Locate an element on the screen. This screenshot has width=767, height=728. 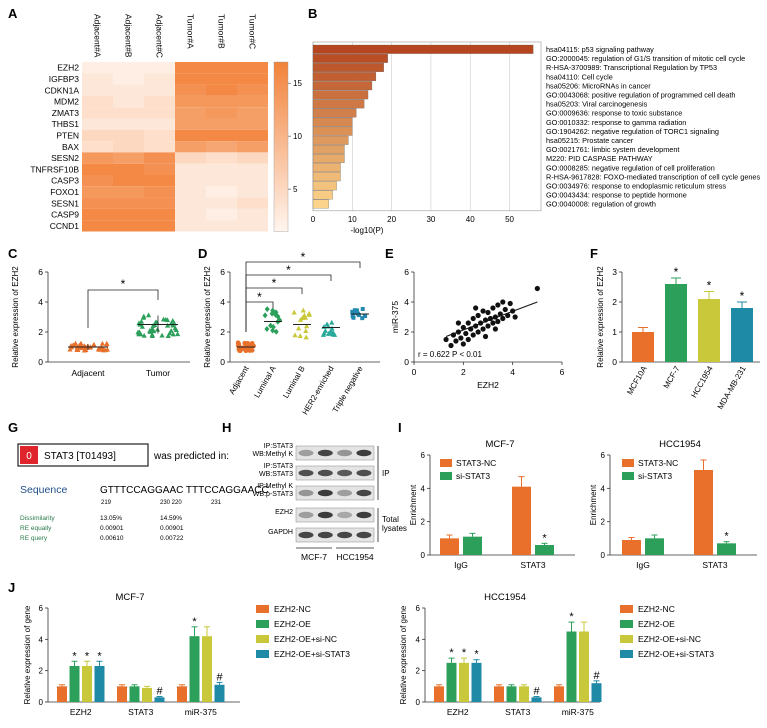
ip-label: IP is located at coordinates (386, 473).